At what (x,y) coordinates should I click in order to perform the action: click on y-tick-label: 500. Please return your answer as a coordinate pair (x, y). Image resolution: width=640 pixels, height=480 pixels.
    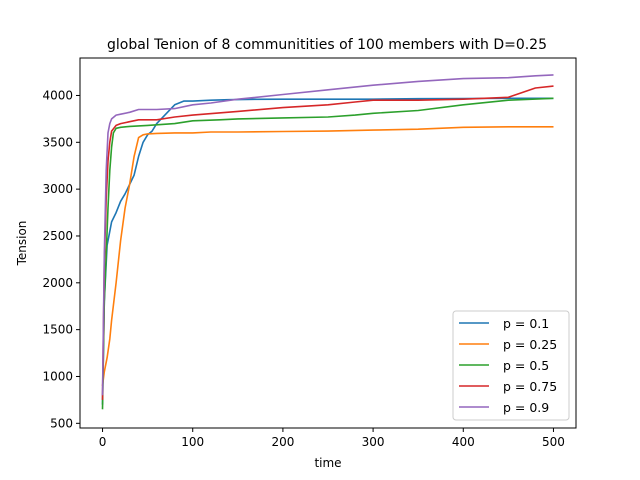
    Looking at the image, I should click on (61, 423).